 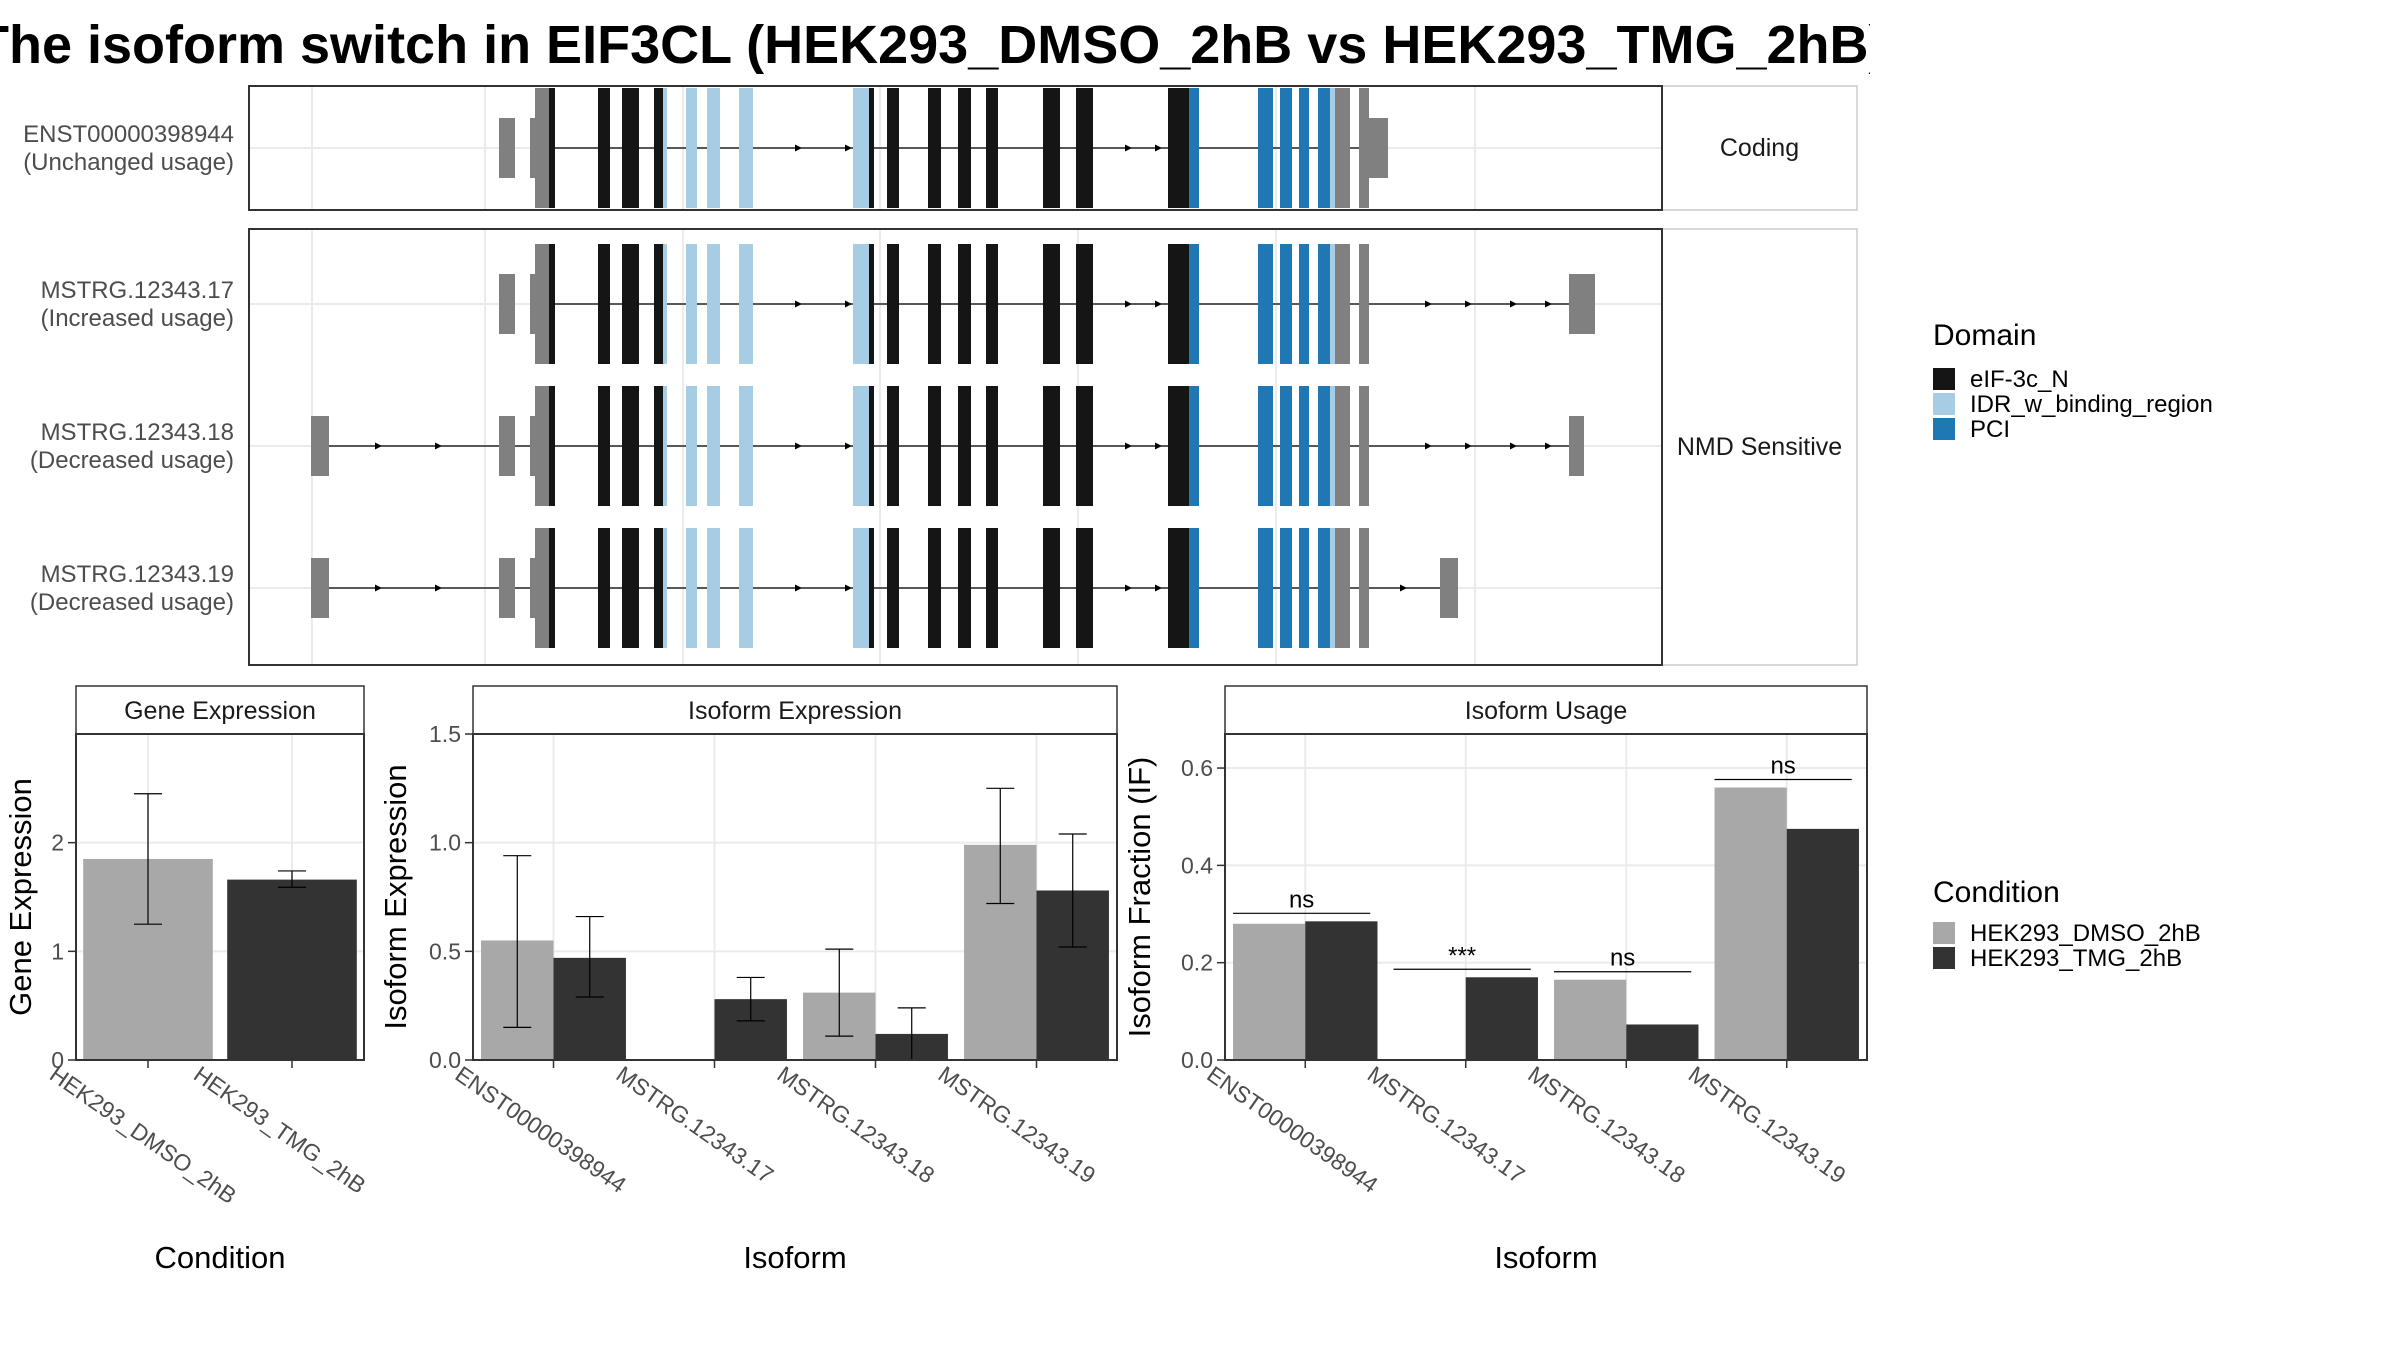 I want to click on x-tick-label: MSTRG.12343.17, so click(x=1446, y=1125).